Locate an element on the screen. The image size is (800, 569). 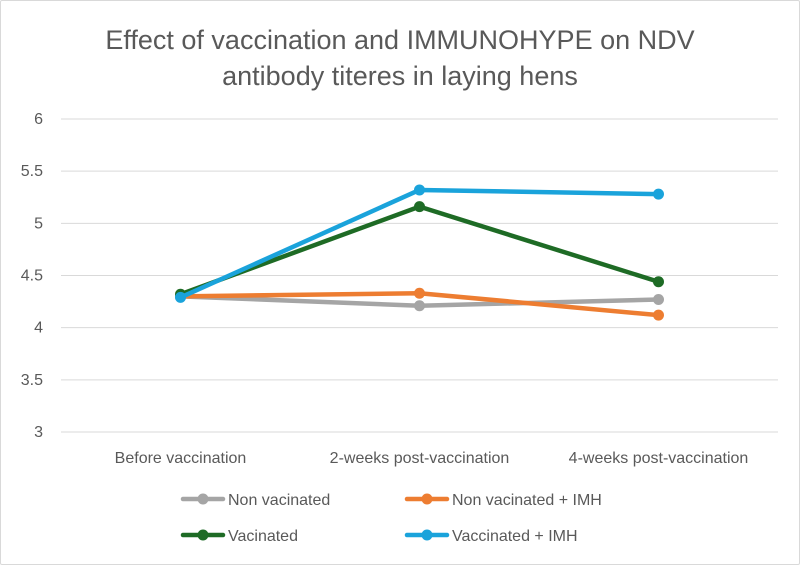
series-lines is located at coordinates (419, 252).